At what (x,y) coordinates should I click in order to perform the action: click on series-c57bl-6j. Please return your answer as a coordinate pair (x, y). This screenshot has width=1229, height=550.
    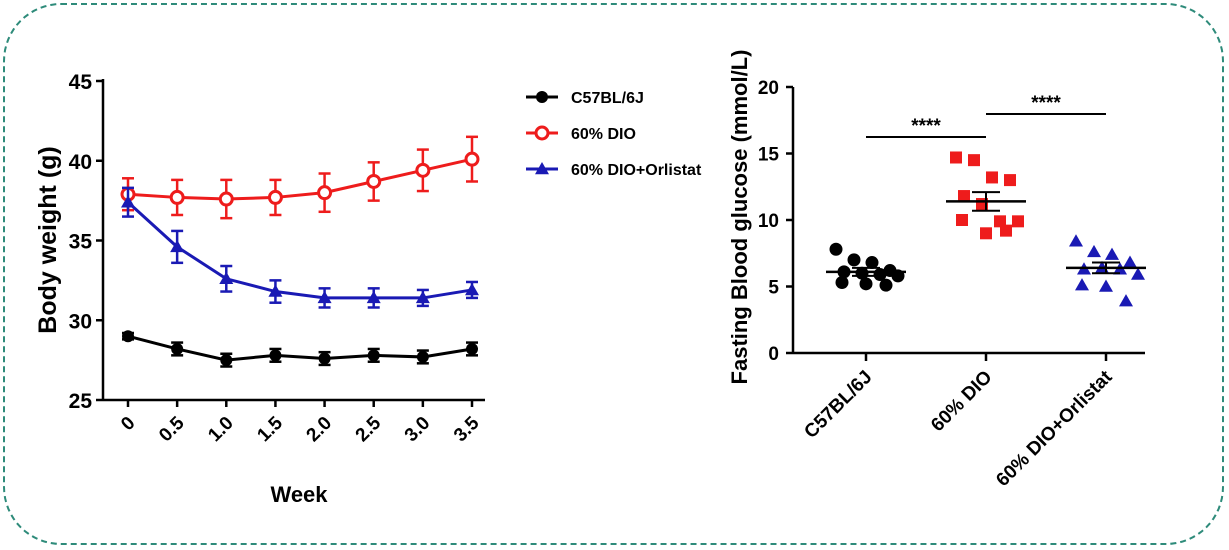
    Looking at the image, I should click on (300, 349).